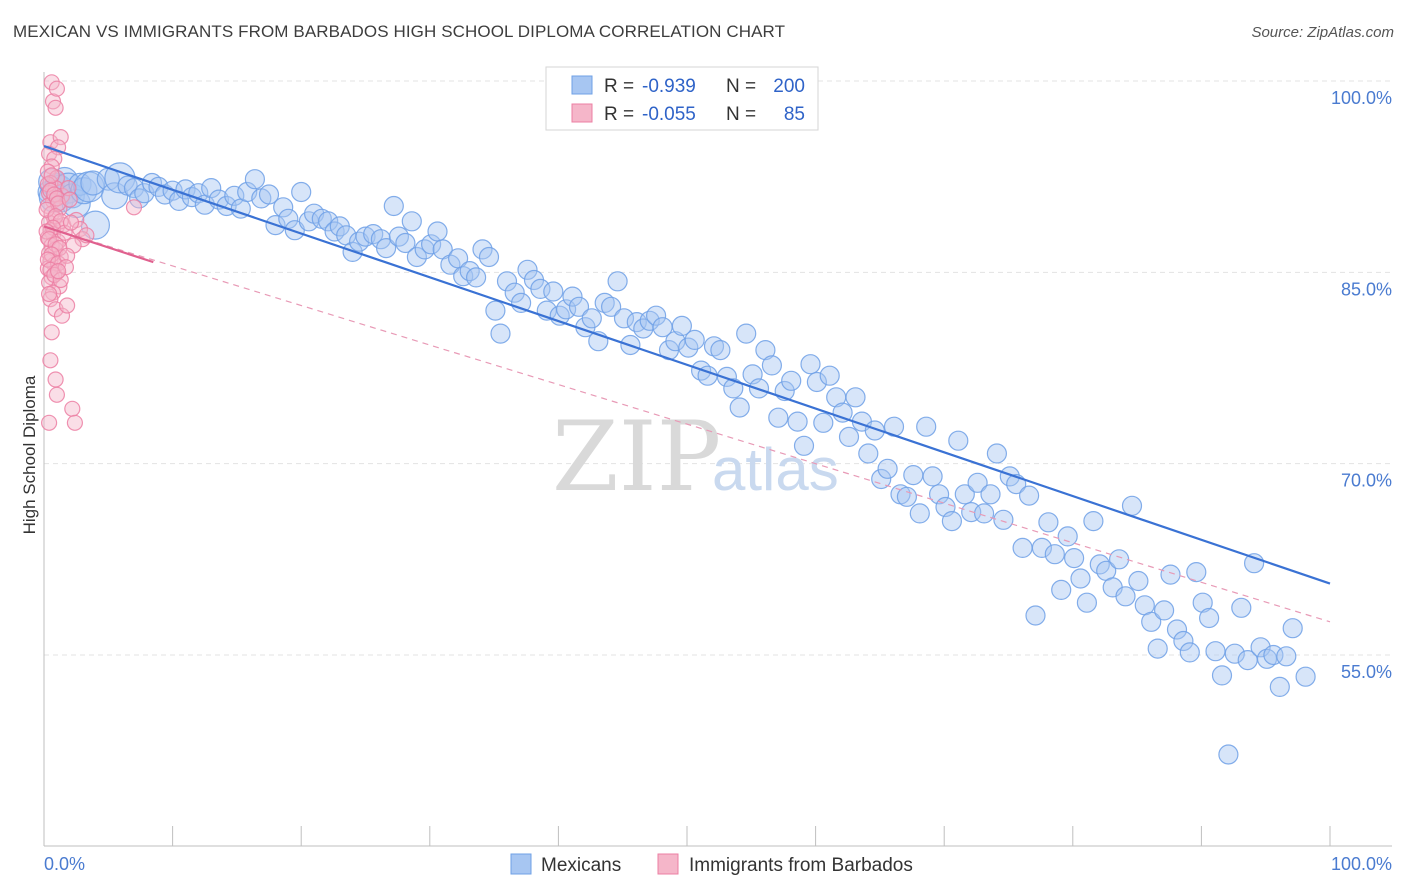 The height and width of the screenshot is (892, 1406). I want to click on watermark-zip: ZIP, so click(636, 457).